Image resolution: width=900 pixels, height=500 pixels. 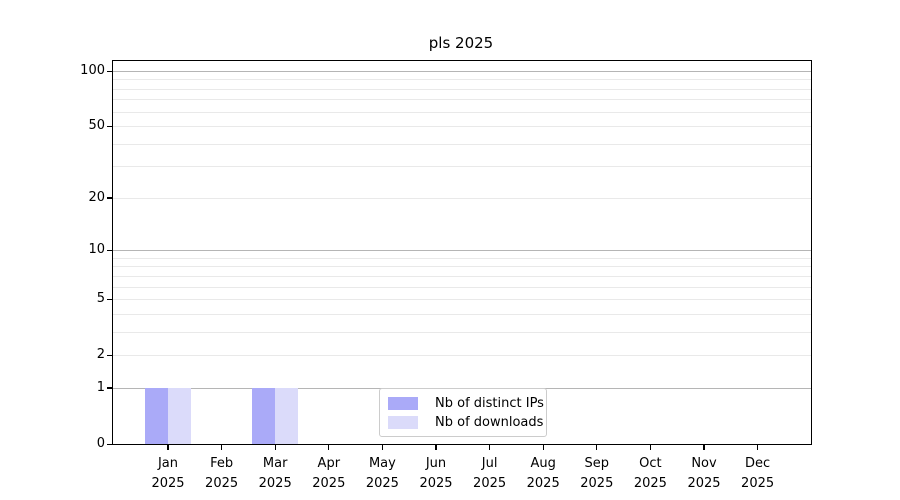 What do you see at coordinates (100, 299) in the screenshot?
I see `y-tick-label: 5` at bounding box center [100, 299].